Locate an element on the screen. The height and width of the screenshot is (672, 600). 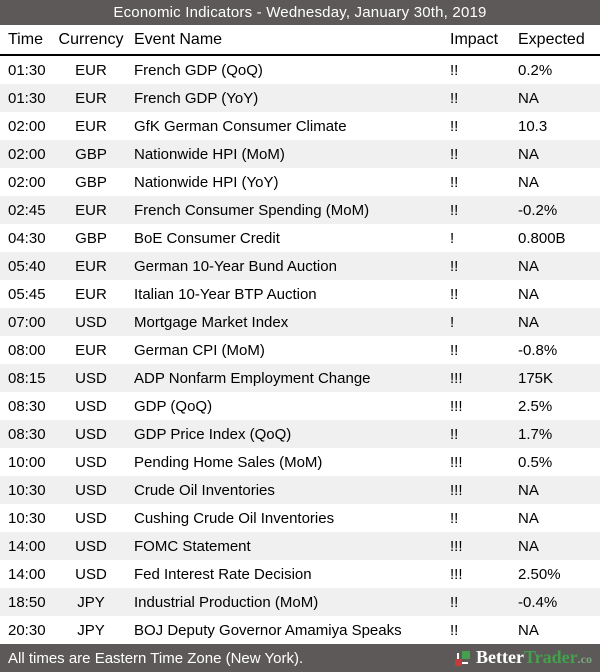
event-time: 10:00 is located at coordinates (27, 462).